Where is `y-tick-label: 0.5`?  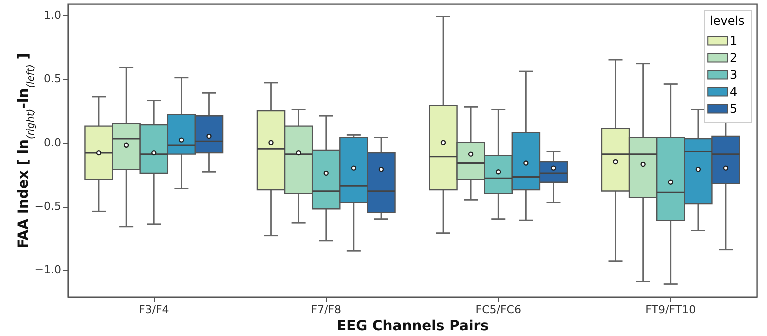
y-tick-label: 0.5 is located at coordinates (53, 79).